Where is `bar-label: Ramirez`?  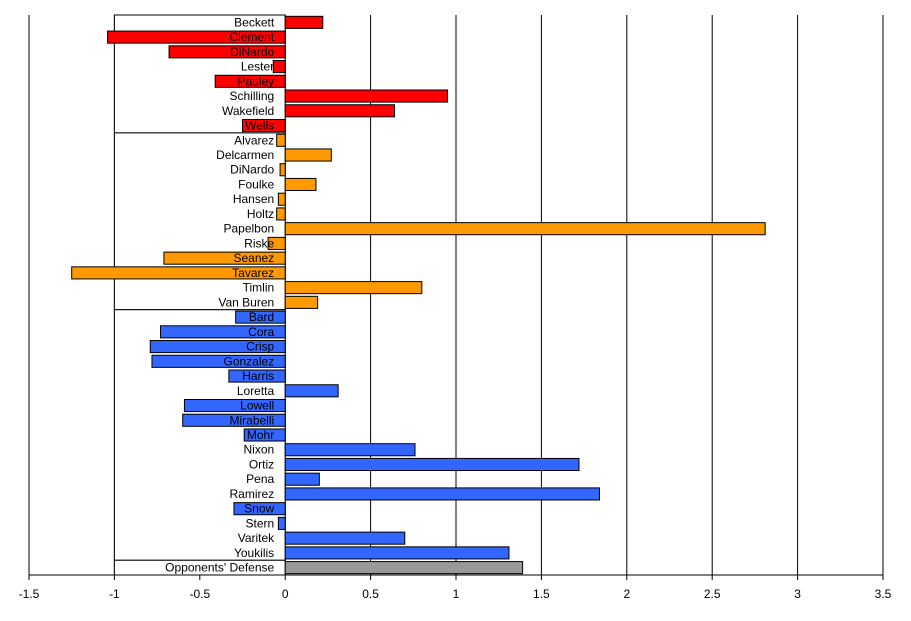
bar-label: Ramirez is located at coordinates (252, 494).